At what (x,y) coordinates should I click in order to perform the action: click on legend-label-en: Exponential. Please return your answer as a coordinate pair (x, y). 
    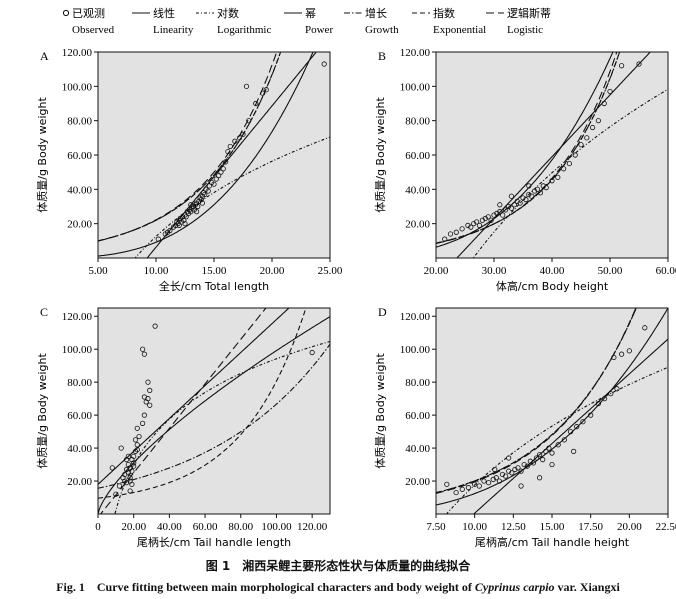
    Looking at the image, I should click on (459, 30).